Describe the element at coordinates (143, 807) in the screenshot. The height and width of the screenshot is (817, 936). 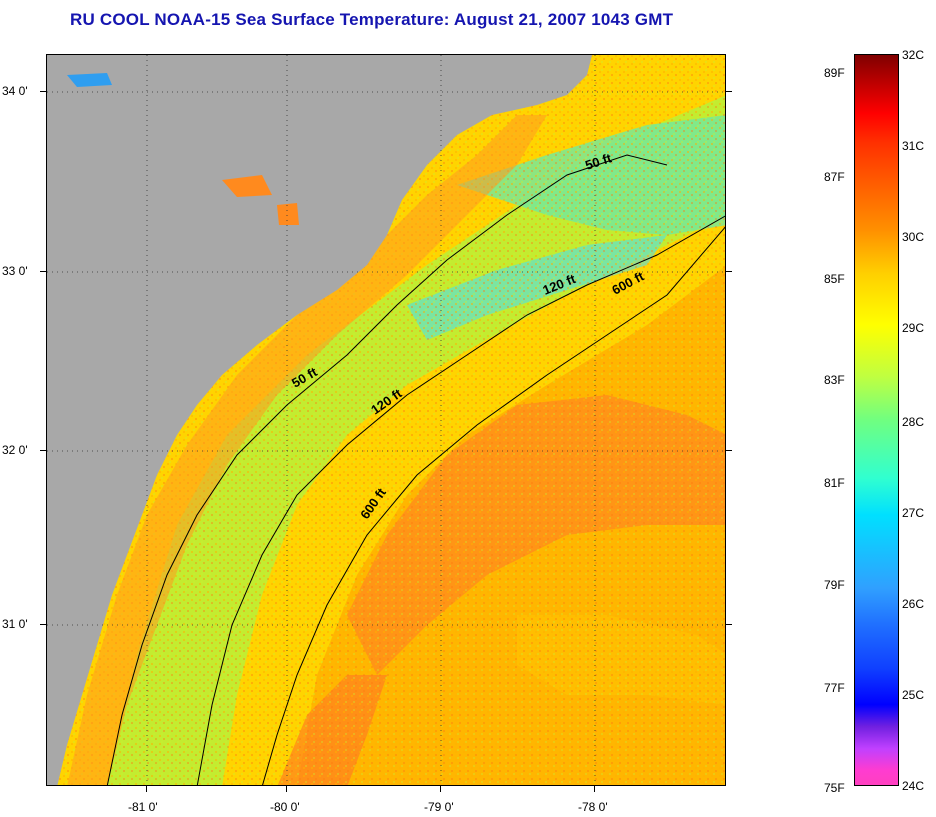
I see `lon-label-81: -81 0'` at that location.